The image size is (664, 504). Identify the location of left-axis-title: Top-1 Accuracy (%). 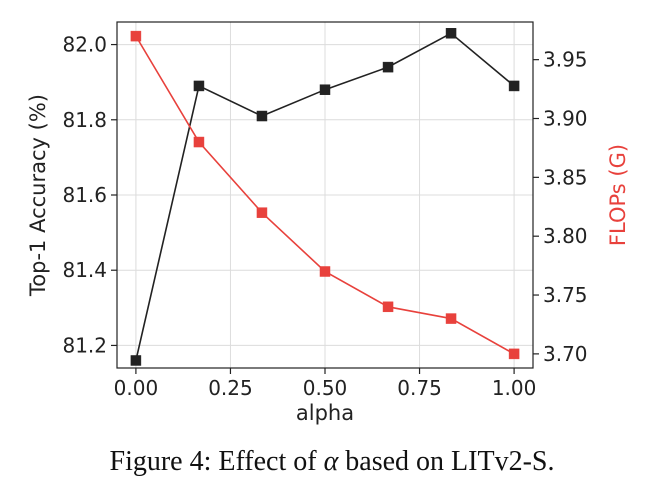
(38, 195).